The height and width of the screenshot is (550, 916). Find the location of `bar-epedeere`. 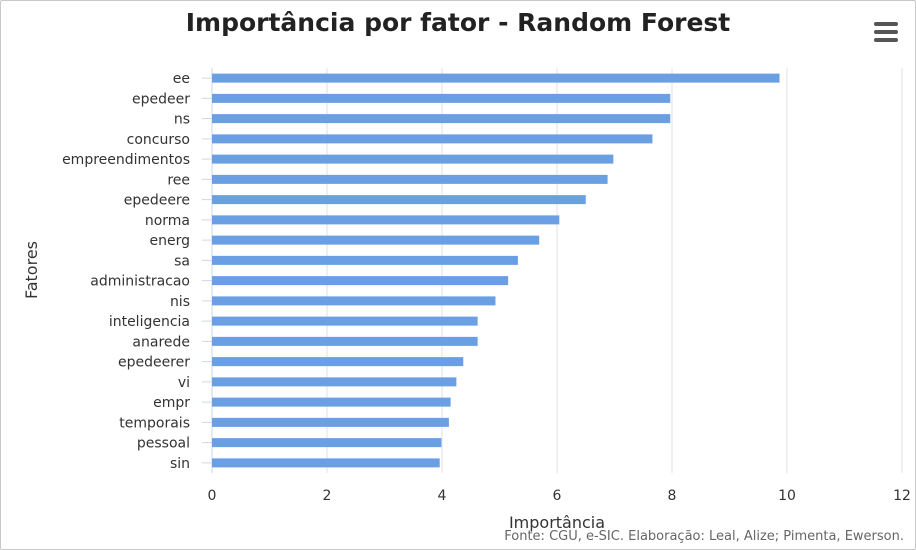

bar-epedeere is located at coordinates (399, 200).